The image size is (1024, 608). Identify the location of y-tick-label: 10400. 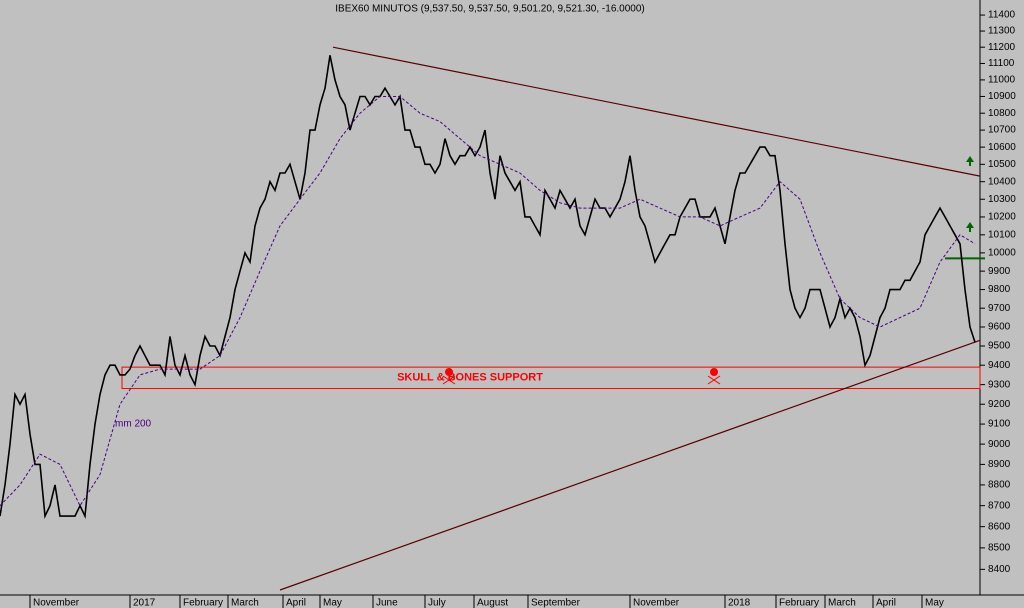
(1002, 181).